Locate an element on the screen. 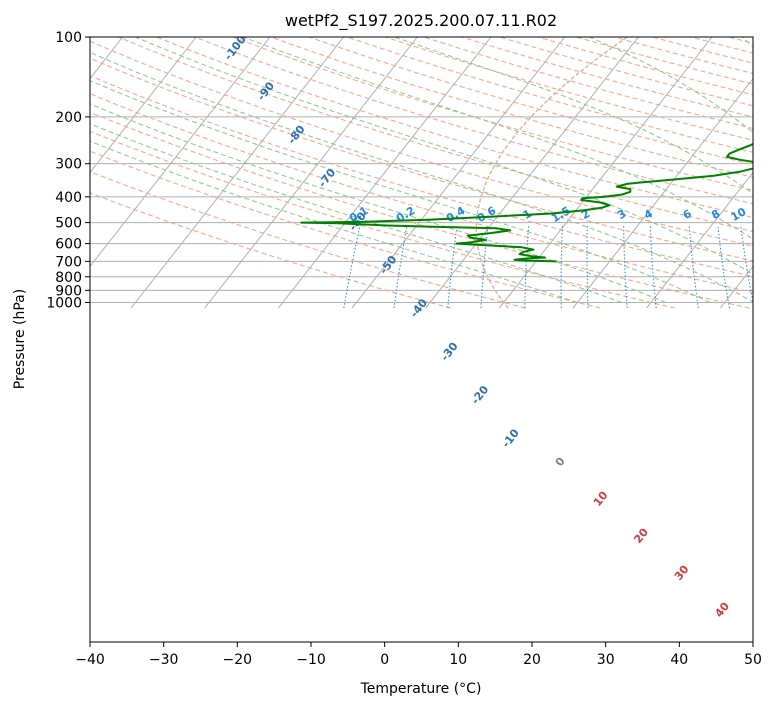  isotherm-curve-line is located at coordinates (551, 173).